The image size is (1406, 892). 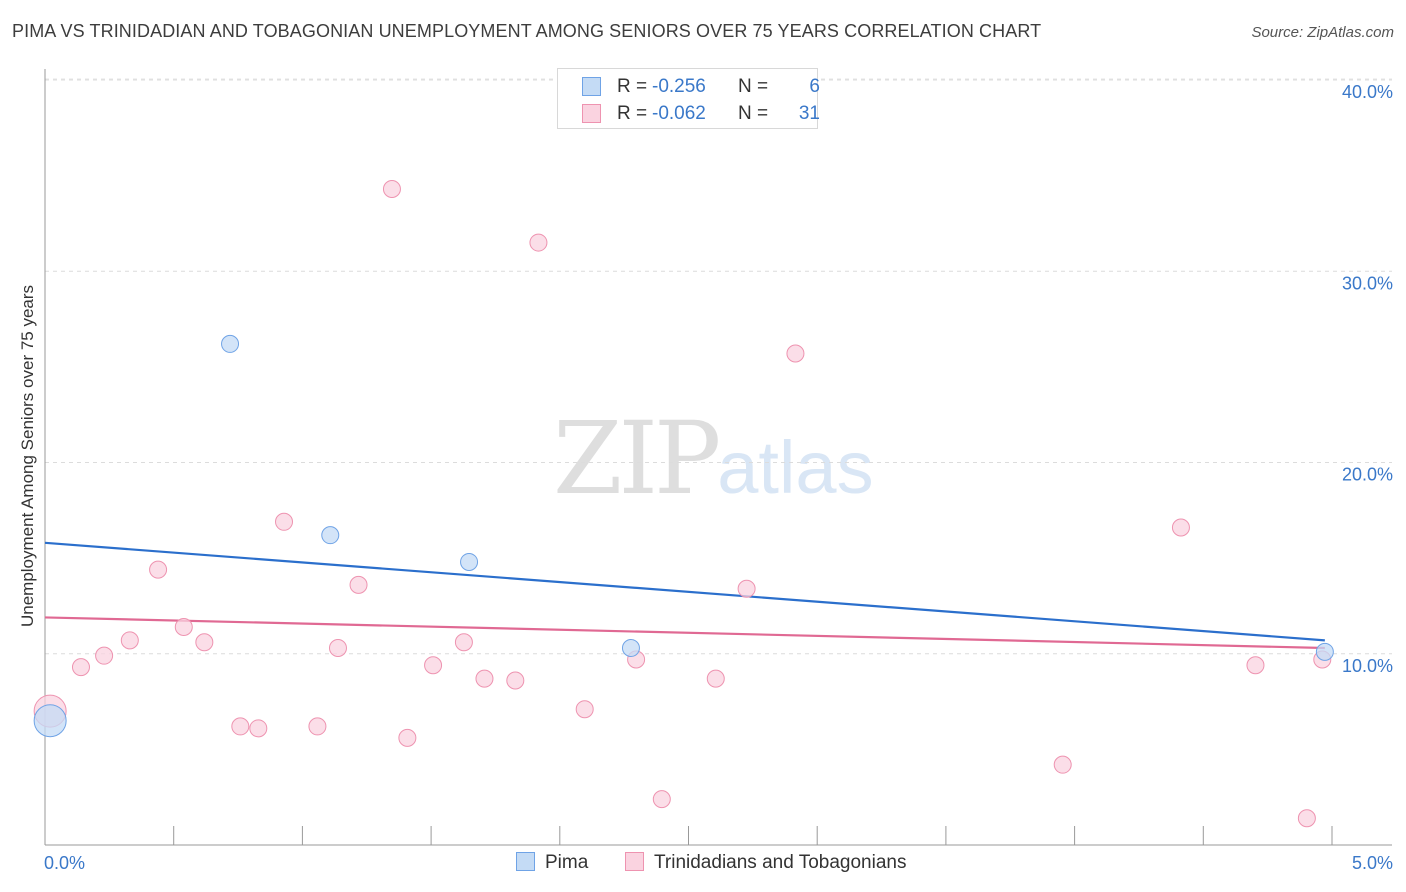 I want to click on pima-r-value: -0.256, so click(x=679, y=86).